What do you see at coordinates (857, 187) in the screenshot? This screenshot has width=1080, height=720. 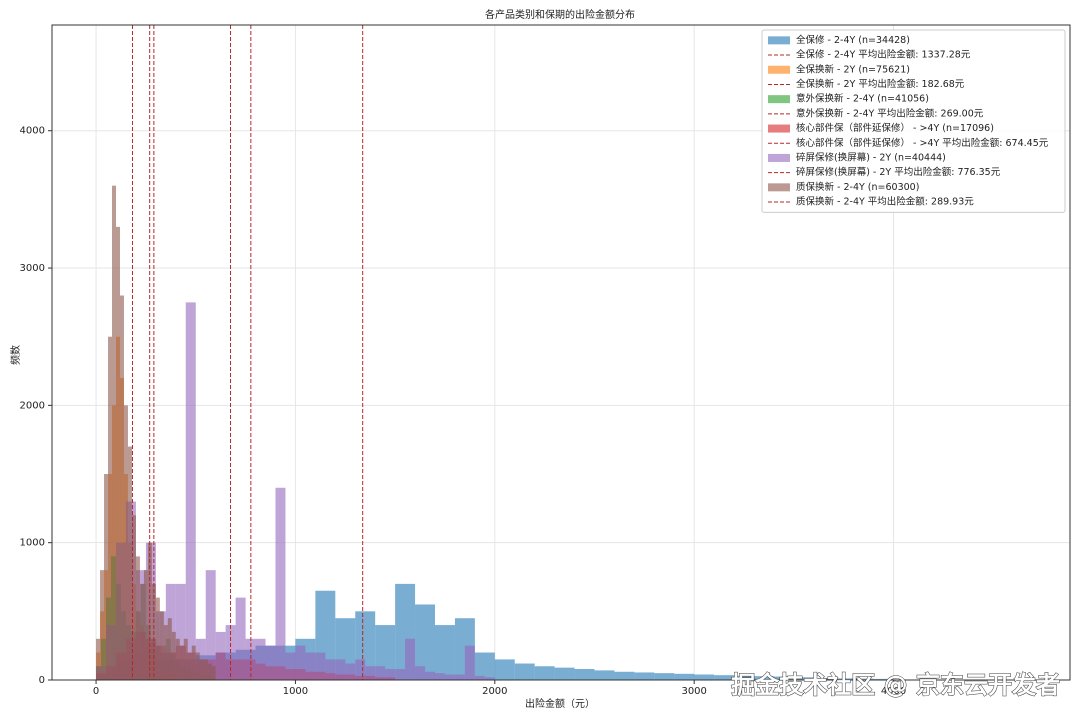 I see `legend-label: 质保换新 - 2-4Y (n=60300)` at bounding box center [857, 187].